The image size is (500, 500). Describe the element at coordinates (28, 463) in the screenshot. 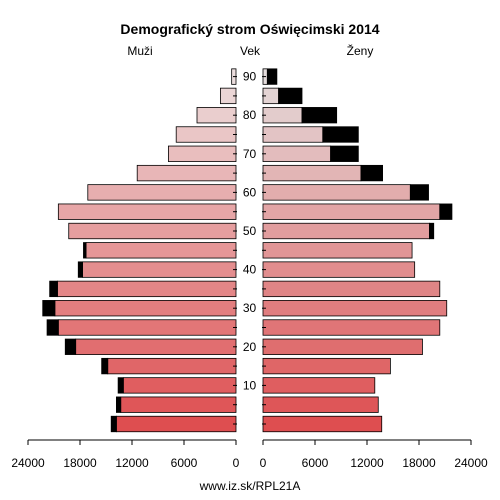

I see `male-axis-label: 24000` at that location.